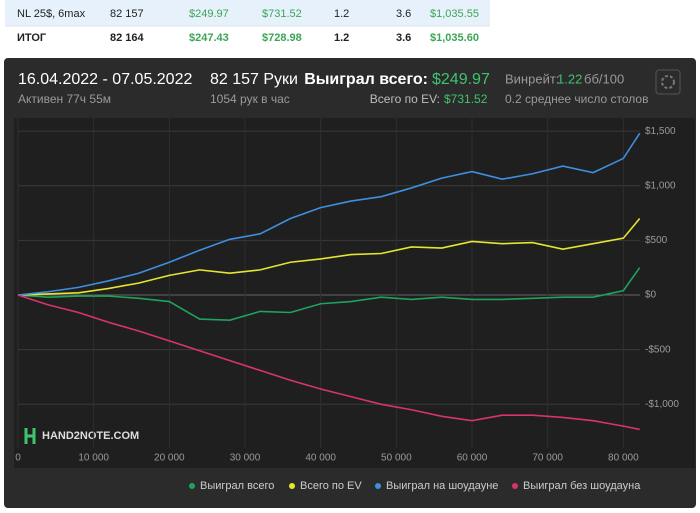 This screenshot has width=700, height=513. I want to click on hands-per-hour: 1054 рук в час, so click(250, 99).